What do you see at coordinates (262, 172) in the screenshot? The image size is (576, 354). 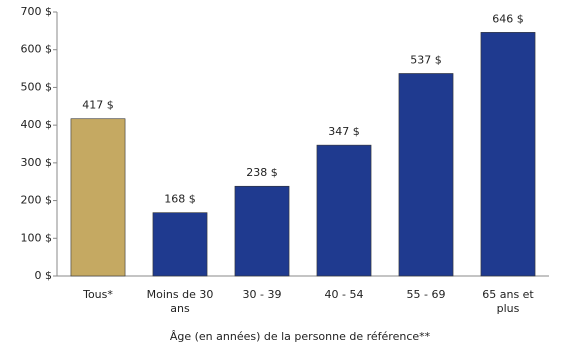 I see `value-label: 238 $` at bounding box center [262, 172].